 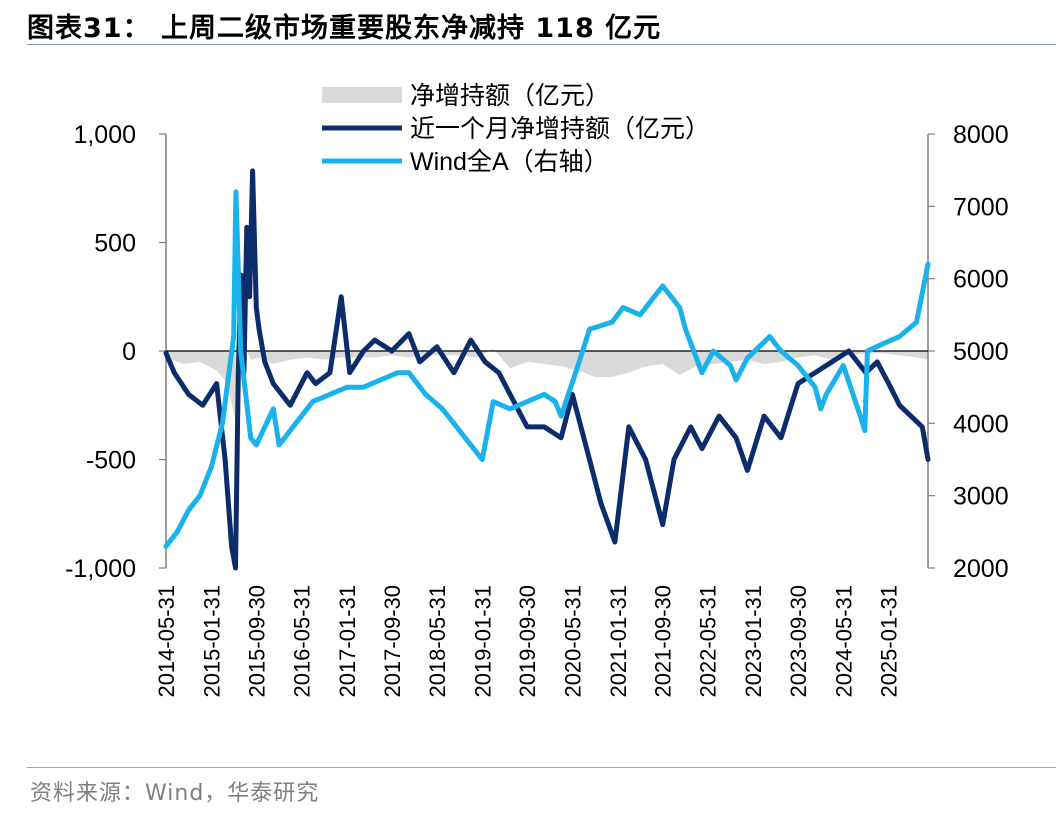 What do you see at coordinates (111, 461) in the screenshot?
I see `left-tick-label: -500` at bounding box center [111, 461].